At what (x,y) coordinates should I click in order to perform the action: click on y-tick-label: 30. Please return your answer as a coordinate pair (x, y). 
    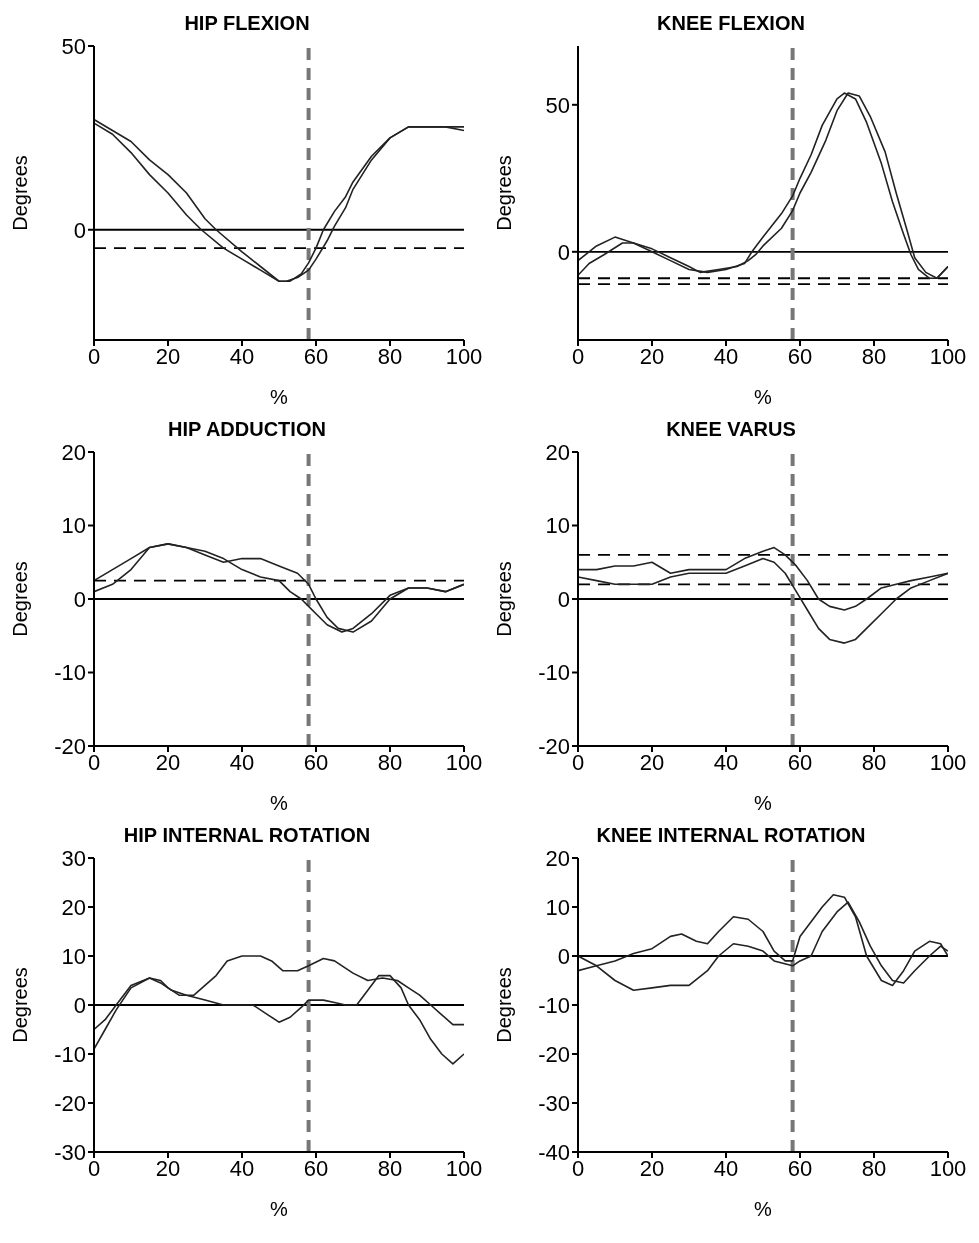
    Looking at the image, I should click on (73, 858).